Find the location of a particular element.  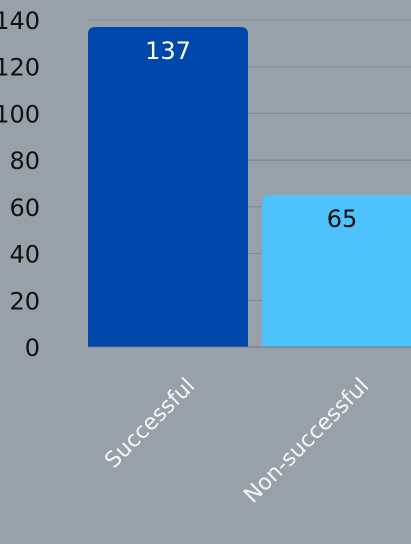

y-tick-label: 80 is located at coordinates (24, 161).